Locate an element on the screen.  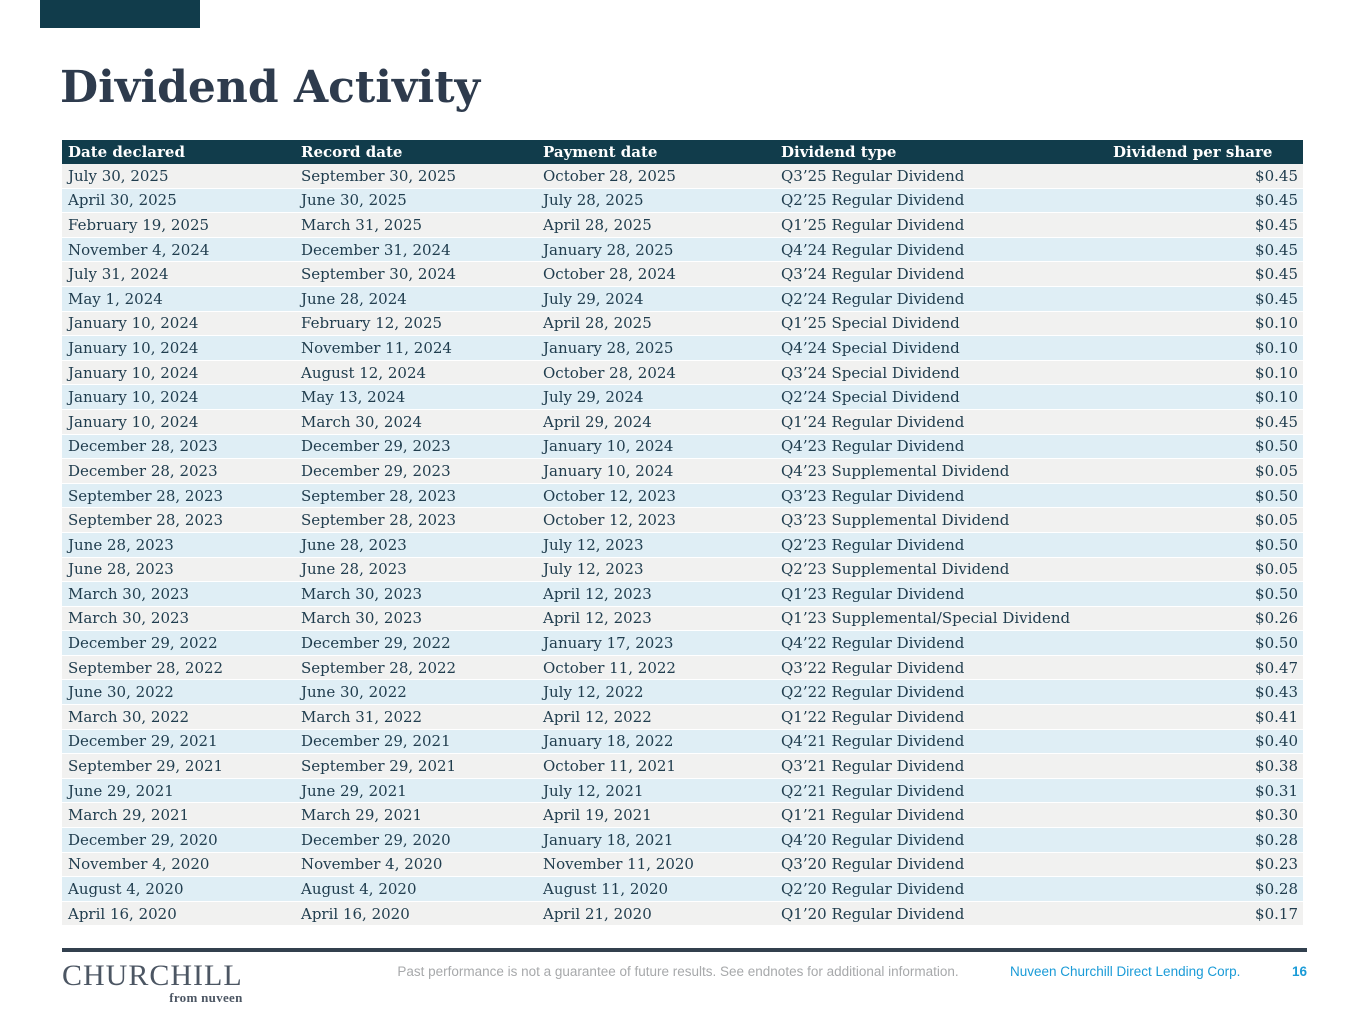
footer-divider is located at coordinates (684, 950).